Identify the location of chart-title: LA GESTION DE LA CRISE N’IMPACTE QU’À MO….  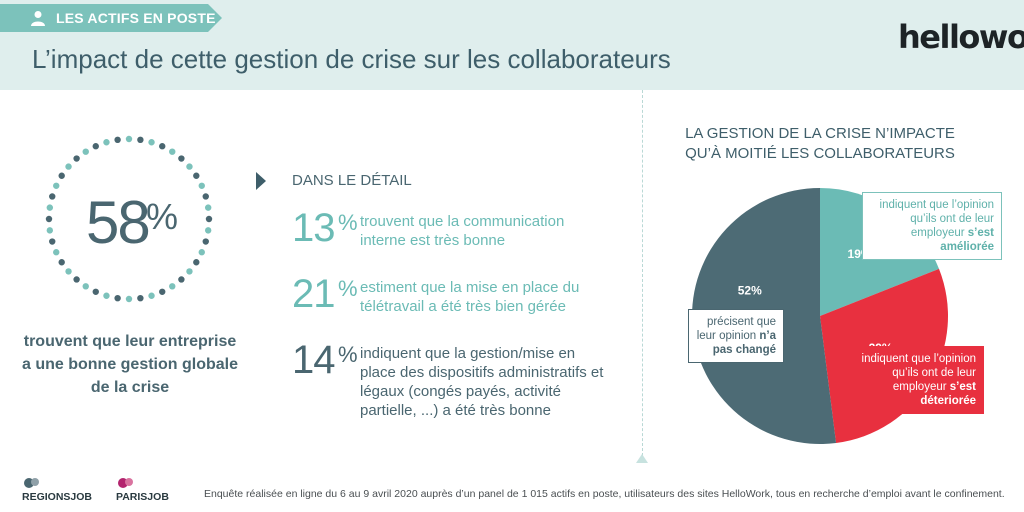
(820, 143).